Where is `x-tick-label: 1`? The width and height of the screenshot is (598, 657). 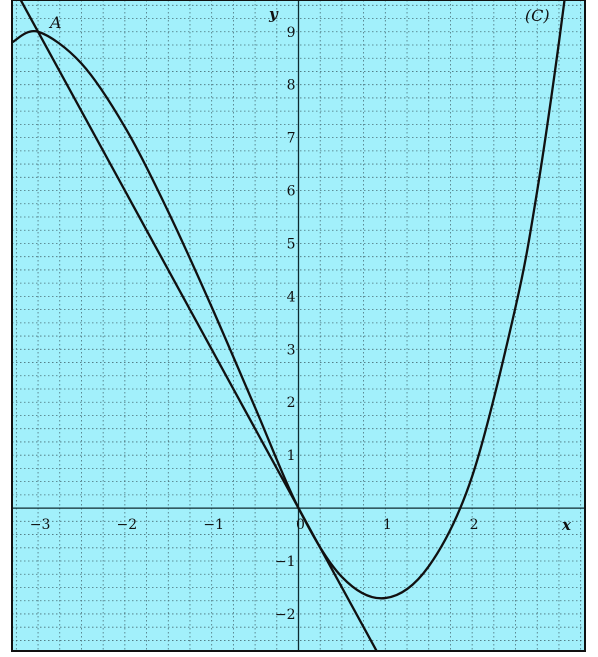
x-tick-label: 1 is located at coordinates (387, 525).